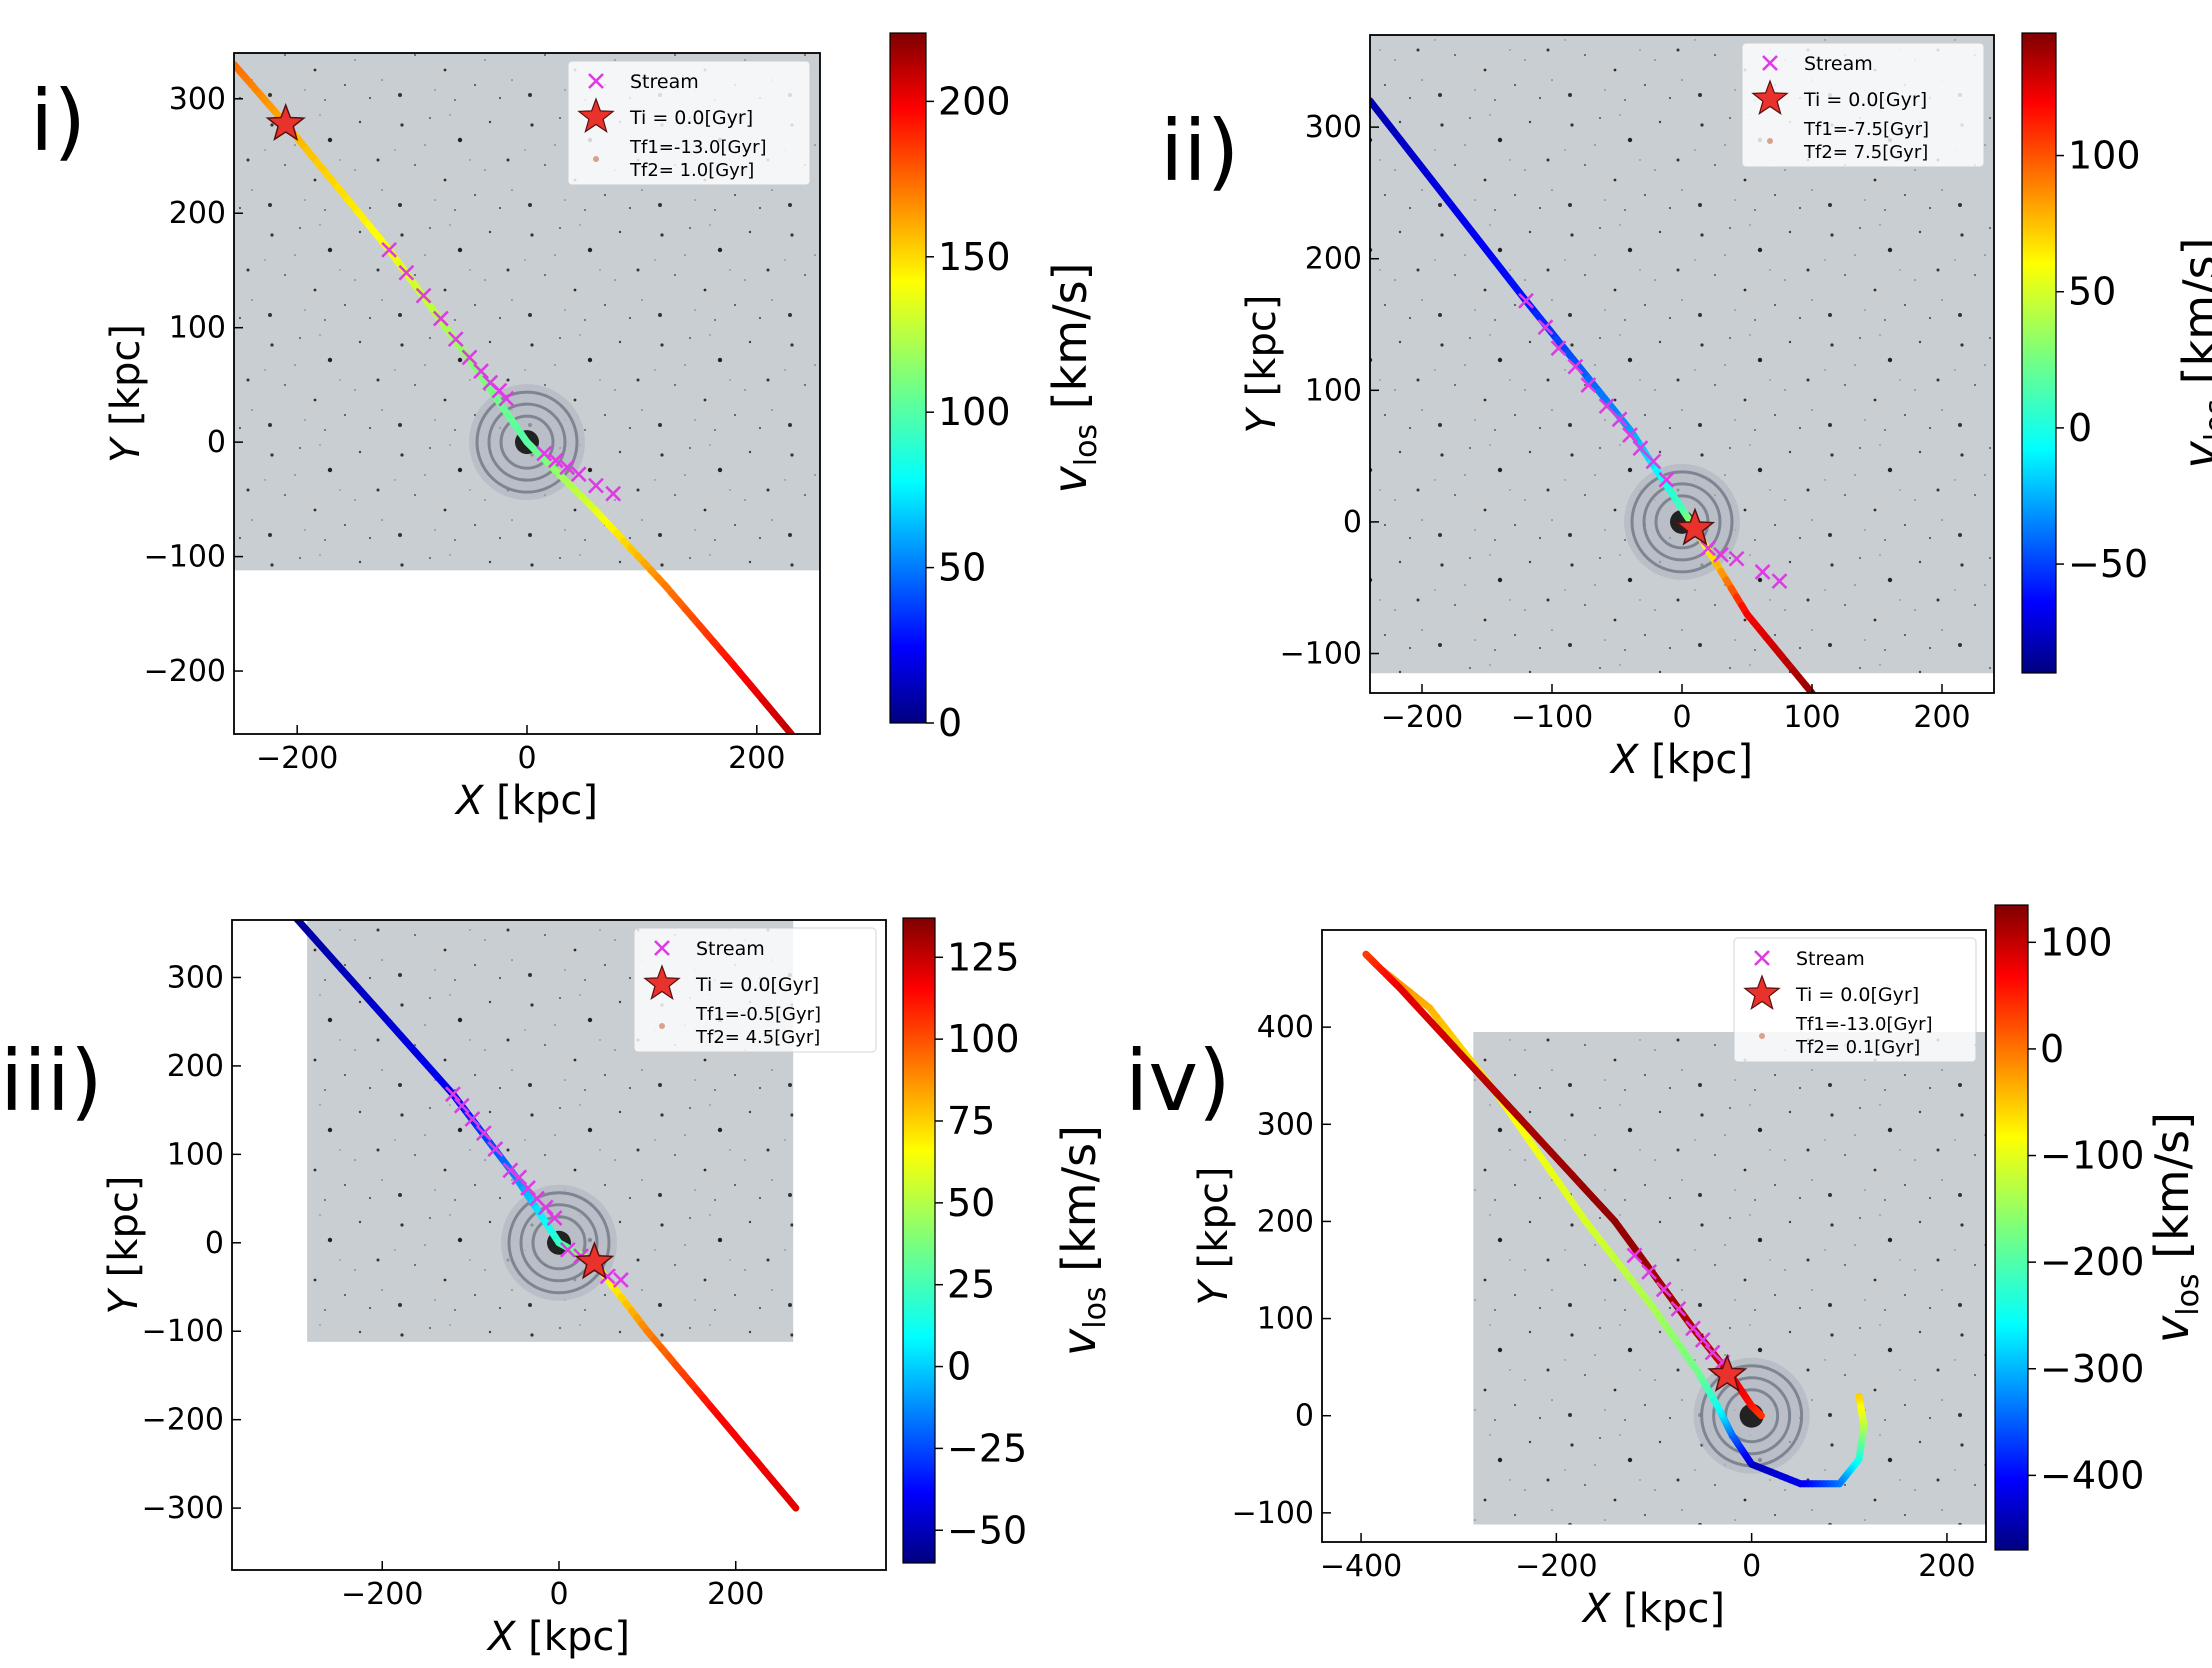 The height and width of the screenshot is (1668, 2212). I want to click on y-tick-label: −300, so click(183, 1508).